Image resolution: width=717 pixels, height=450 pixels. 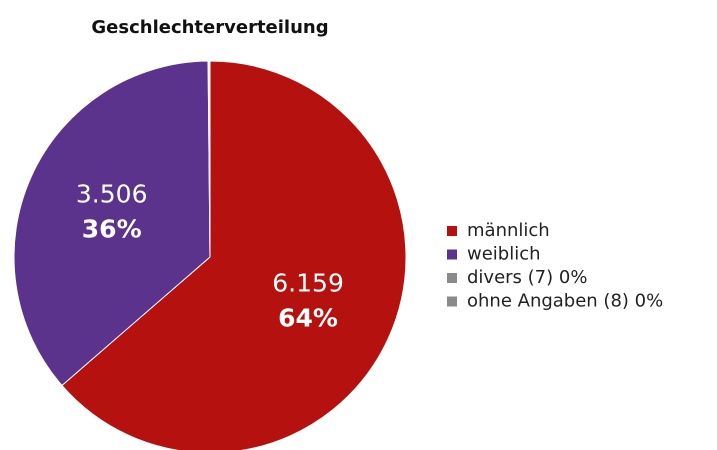 What do you see at coordinates (209, 27) in the screenshot?
I see `chart-title: Geschlechterverteilung` at bounding box center [209, 27].